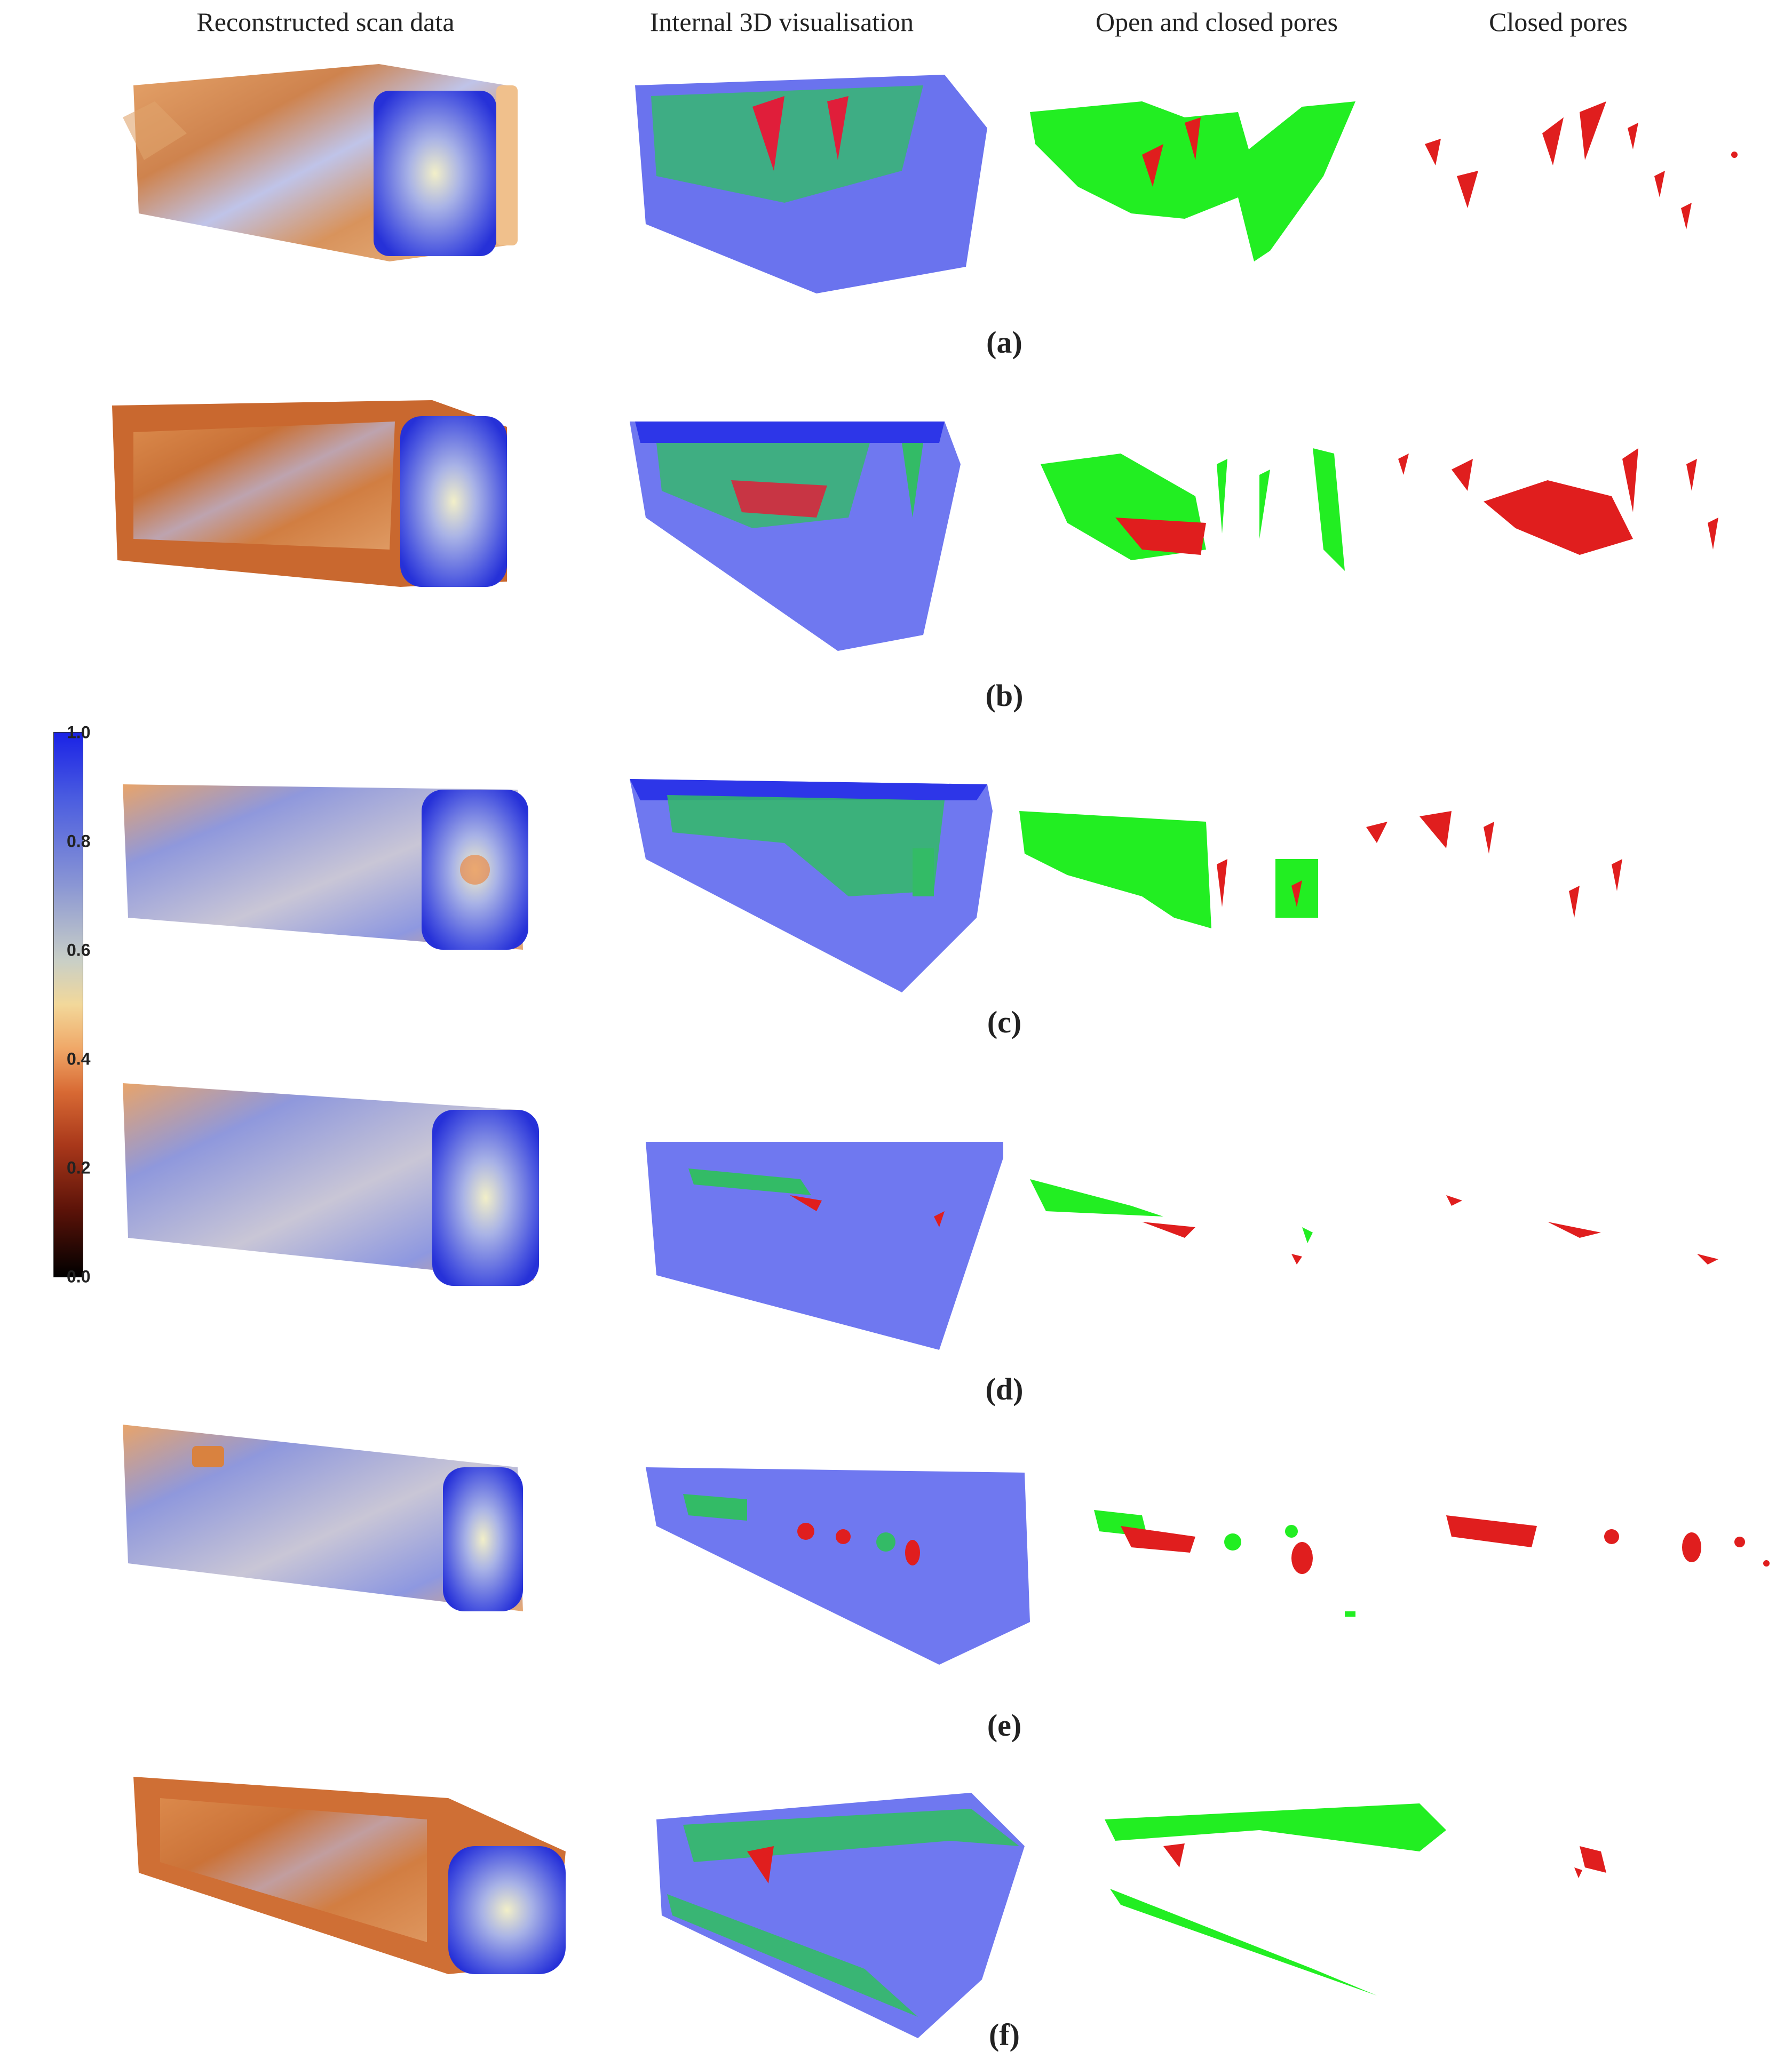 This screenshot has width=1792, height=2067. What do you see at coordinates (79, 1276) in the screenshot?
I see `colorbar-tick: 0.0` at bounding box center [79, 1276].